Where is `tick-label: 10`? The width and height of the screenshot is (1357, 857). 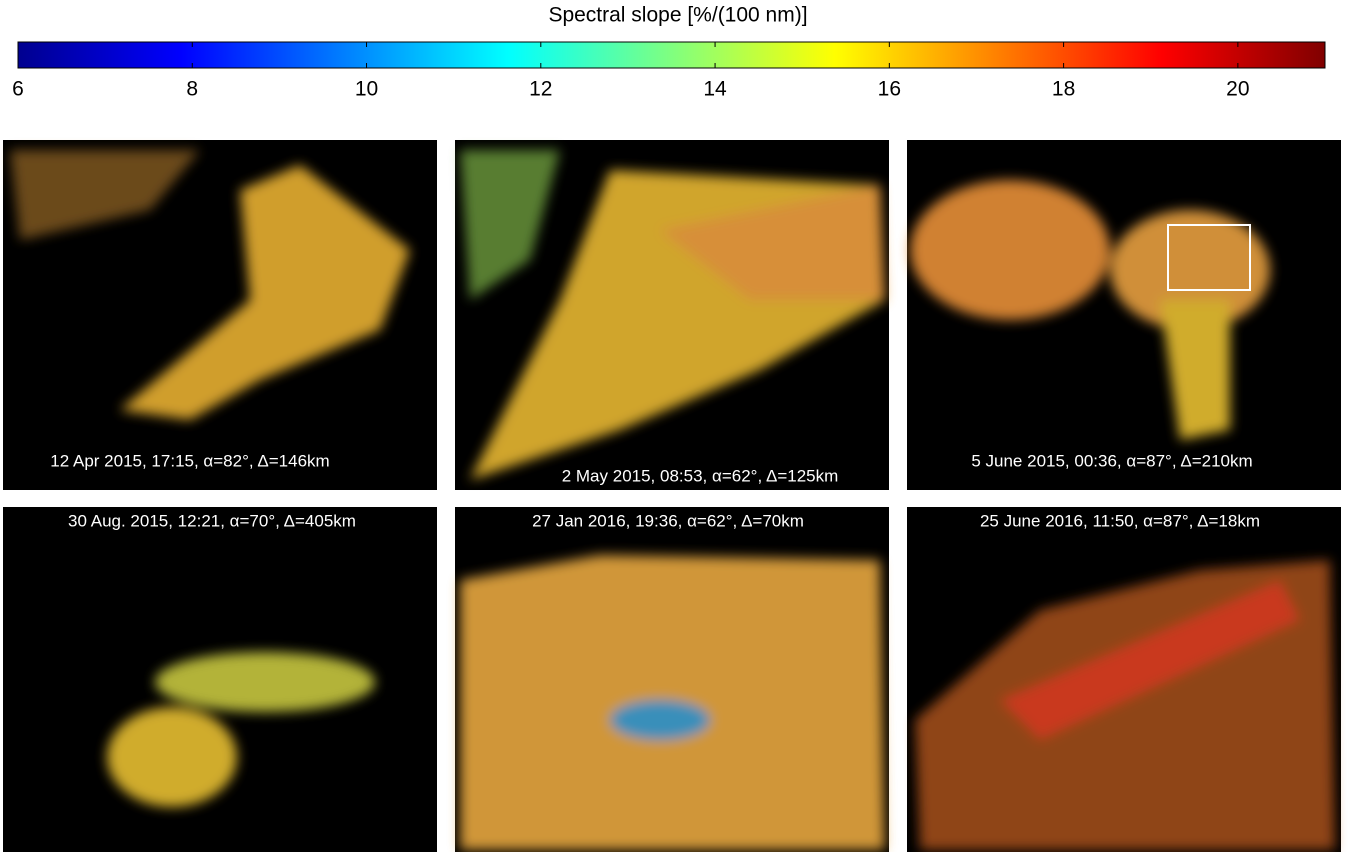
tick-label: 10 is located at coordinates (366, 89).